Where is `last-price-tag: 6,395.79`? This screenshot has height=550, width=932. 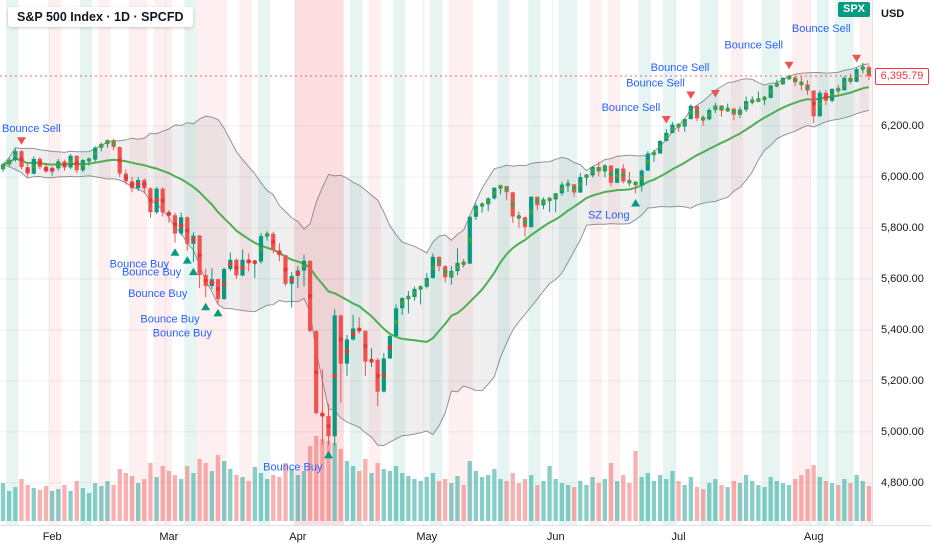 last-price-tag: 6,395.79 is located at coordinates (902, 76).